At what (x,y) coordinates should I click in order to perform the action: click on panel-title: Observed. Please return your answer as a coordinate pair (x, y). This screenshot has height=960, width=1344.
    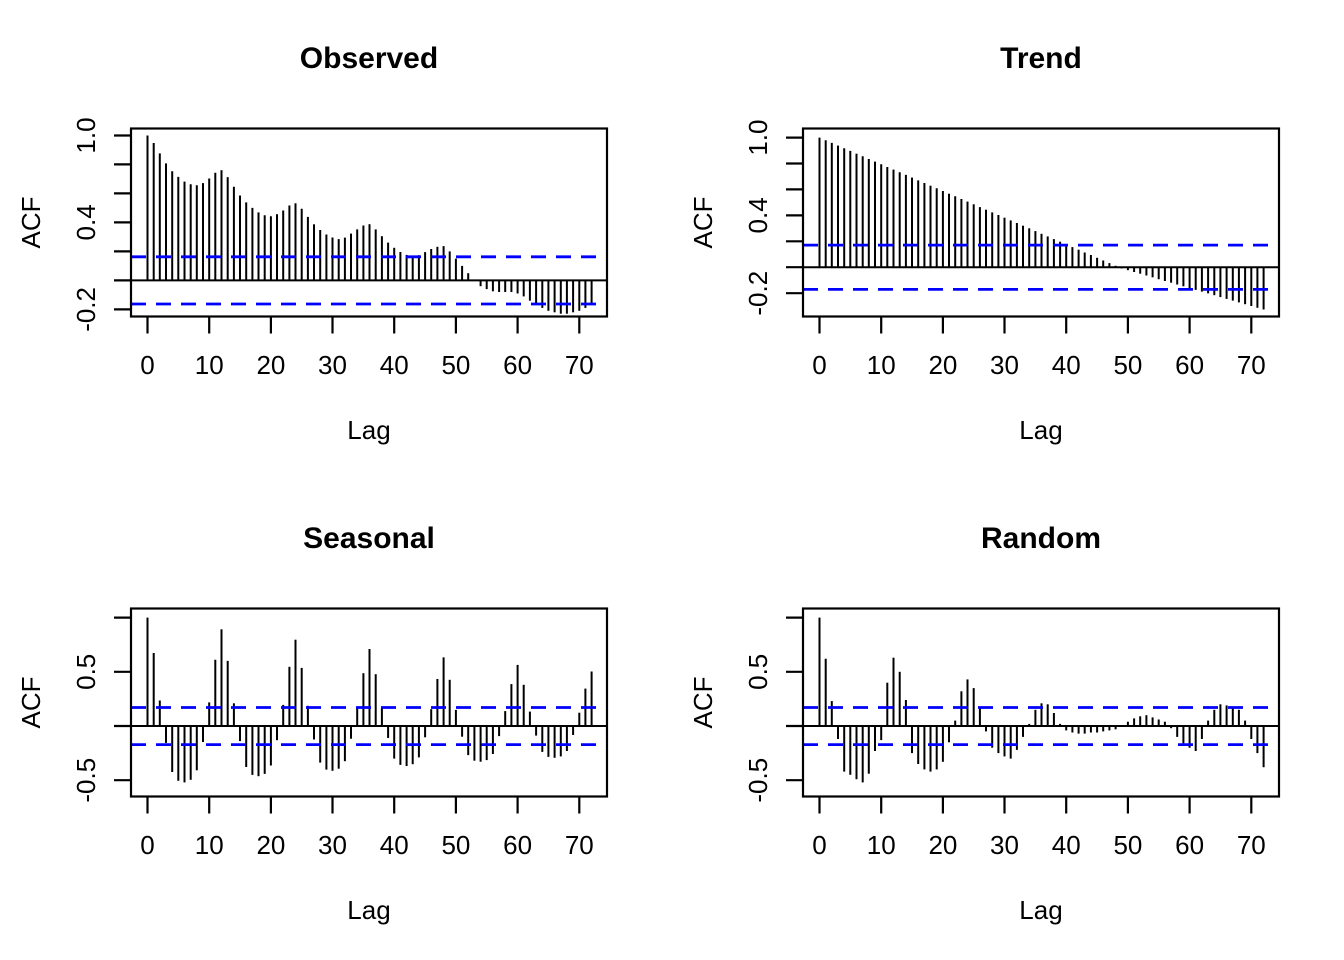
    Looking at the image, I should click on (369, 58).